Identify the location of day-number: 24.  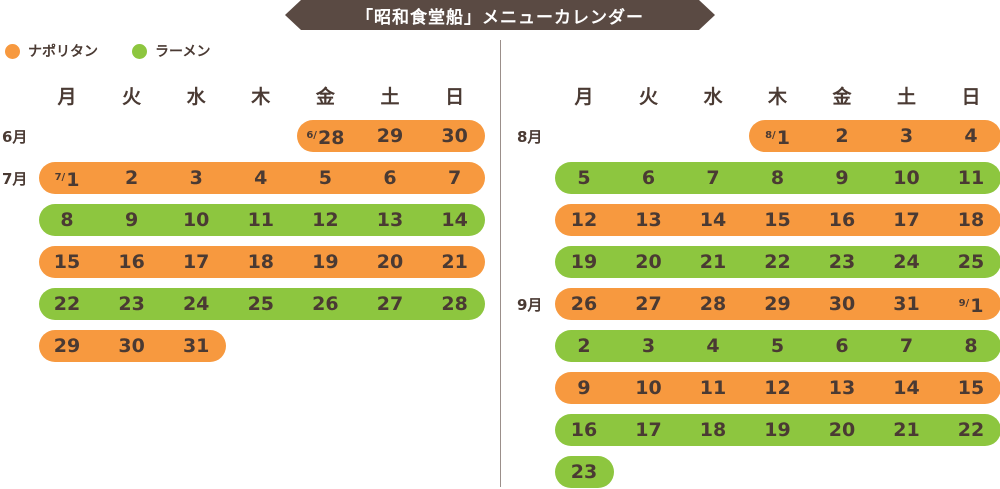
(196, 304).